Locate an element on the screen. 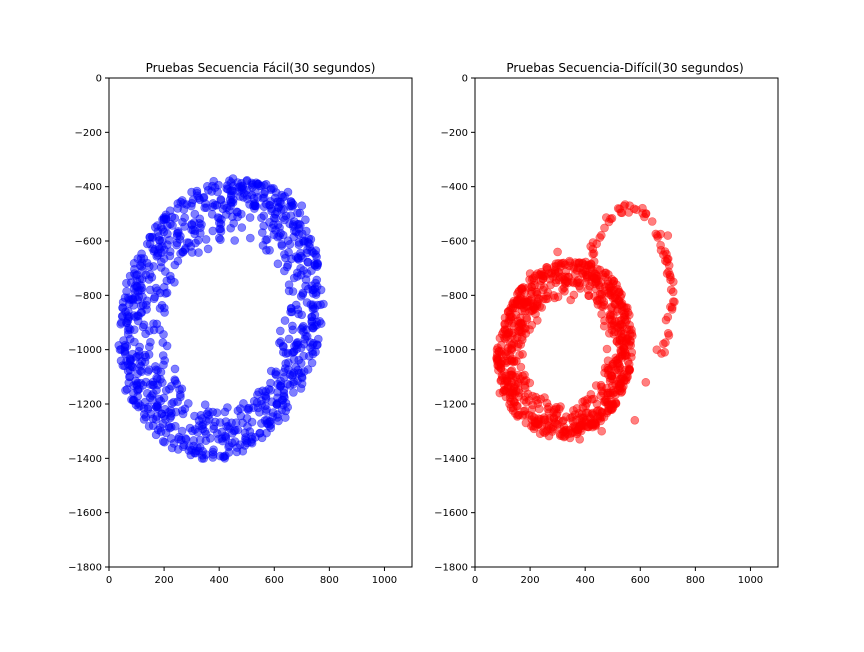 This screenshot has width=864, height=652. y-tick-label: −1800 is located at coordinates (85, 568).